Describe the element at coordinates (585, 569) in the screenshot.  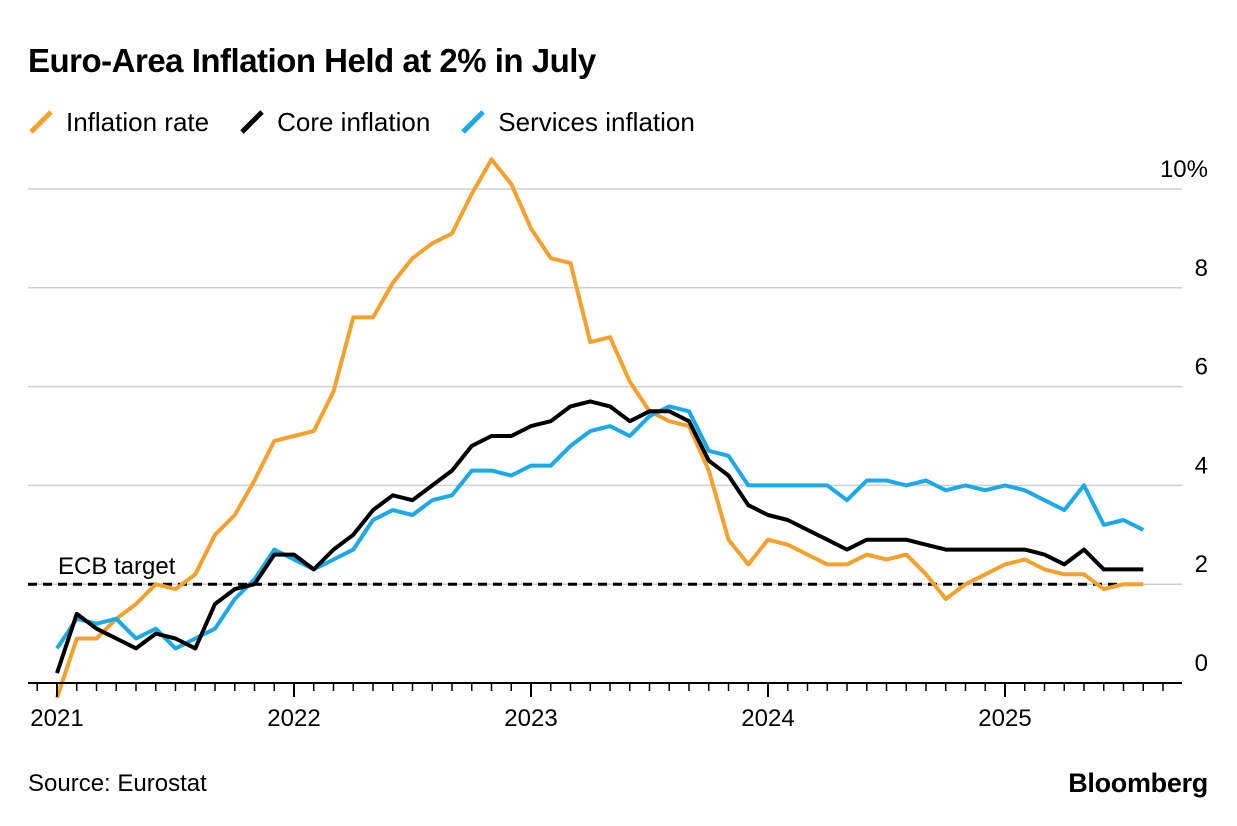
I see `ecb-target: ECB target` at that location.